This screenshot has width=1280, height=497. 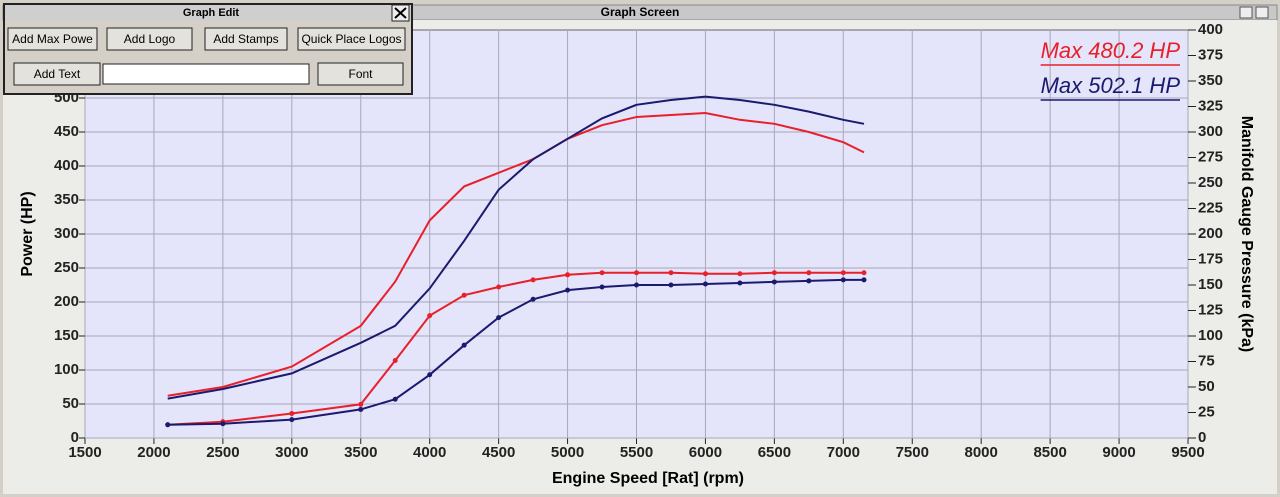 What do you see at coordinates (1246, 12) in the screenshot?
I see `restore-button` at bounding box center [1246, 12].